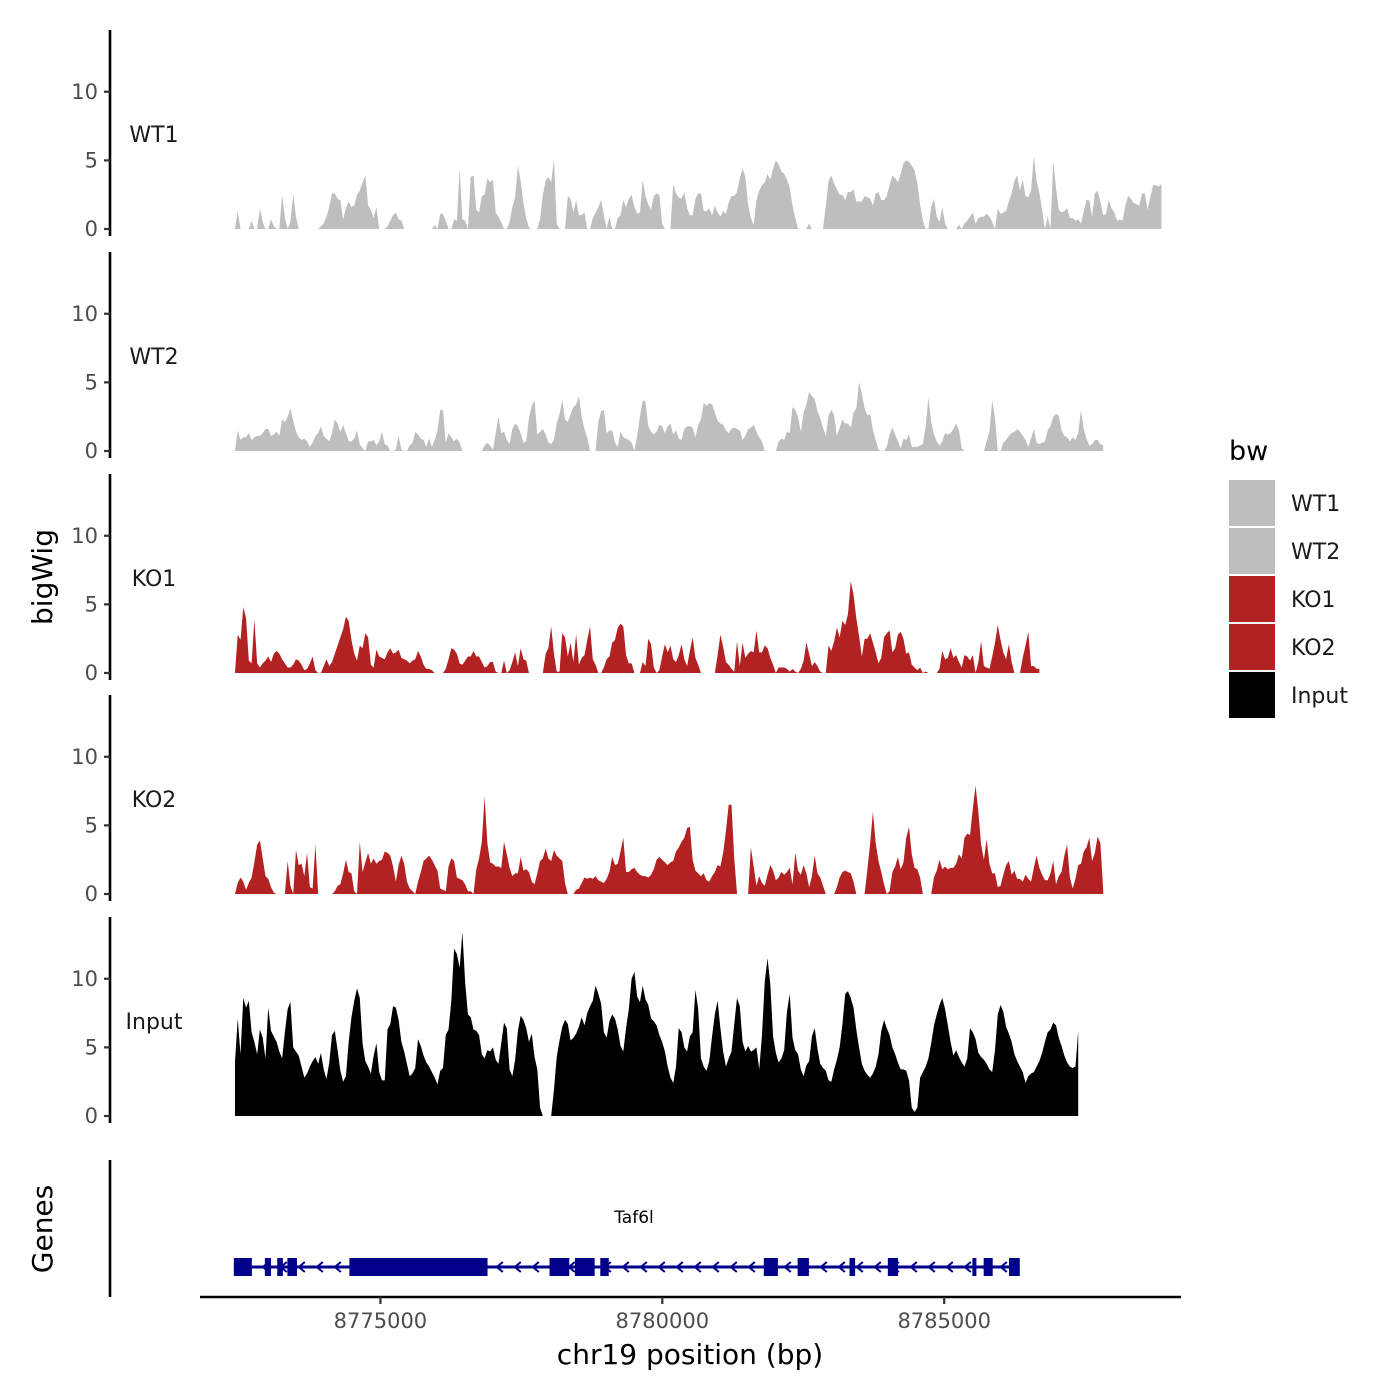  Describe the element at coordinates (1319, 696) in the screenshot. I see `legend-label-input: Input` at that location.